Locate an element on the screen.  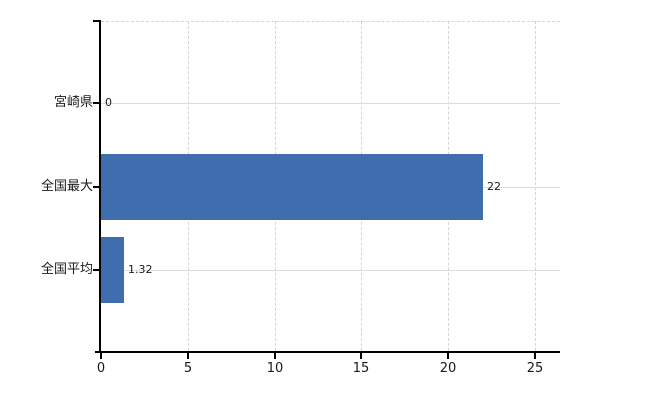
x-axis-line is located at coordinates (327, 352).